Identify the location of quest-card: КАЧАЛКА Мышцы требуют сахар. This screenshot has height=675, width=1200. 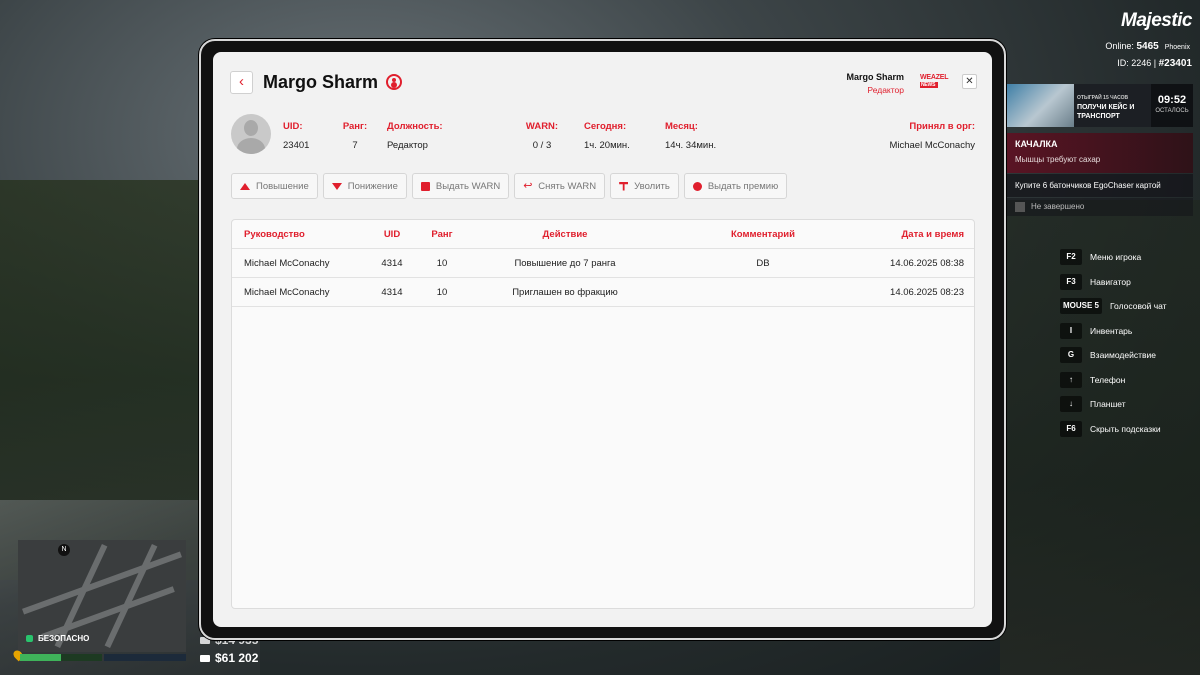
(1099, 153).